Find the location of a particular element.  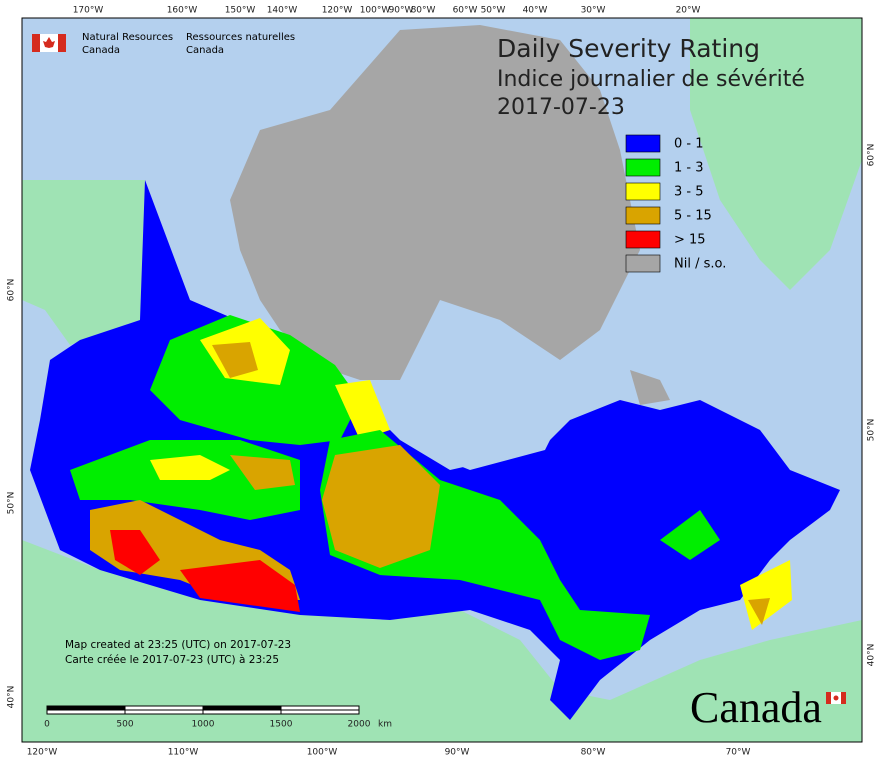

agency-fr: Canada is located at coordinates (205, 50).